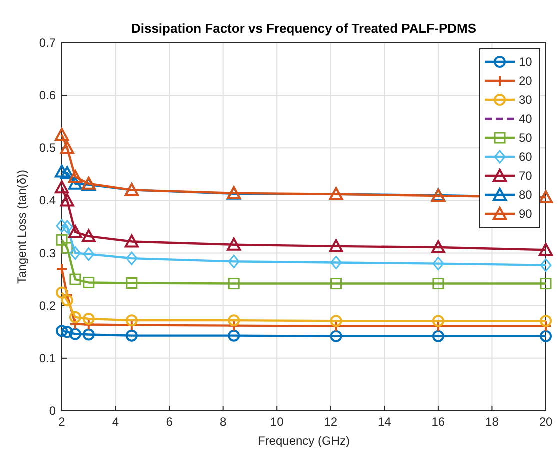 This screenshot has width=558, height=455. What do you see at coordinates (223, 422) in the screenshot?
I see `x-tick-label: 8` at bounding box center [223, 422].